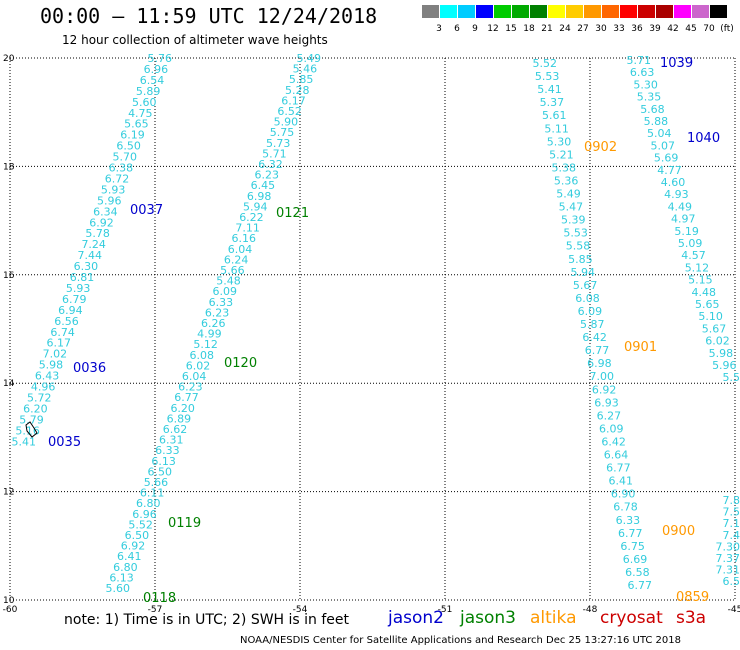  Describe the element at coordinates (300, 610) in the screenshot. I see `x-tick-label: -54` at that location.